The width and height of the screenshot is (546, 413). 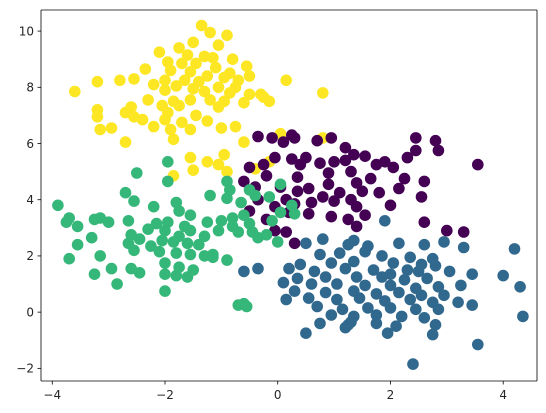 I want to click on y-tick-label: 4, so click(x=30, y=200).